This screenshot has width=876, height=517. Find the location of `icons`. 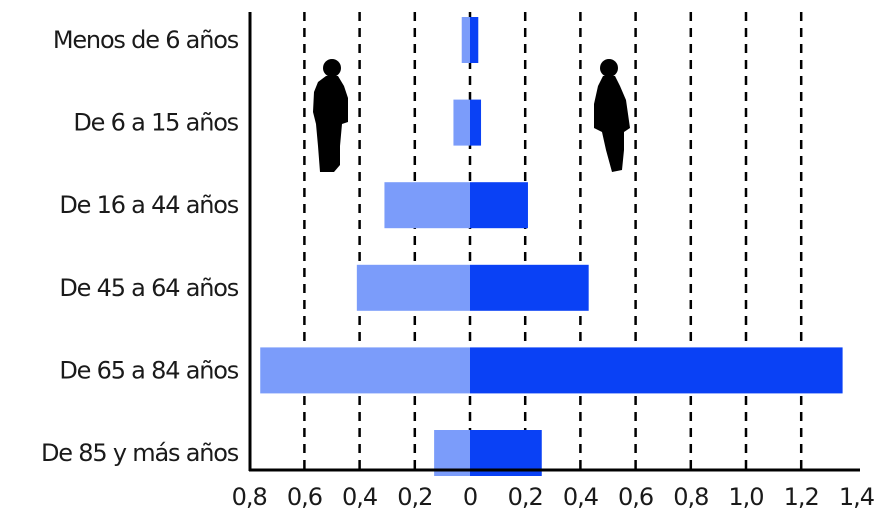

icons is located at coordinates (471, 115).